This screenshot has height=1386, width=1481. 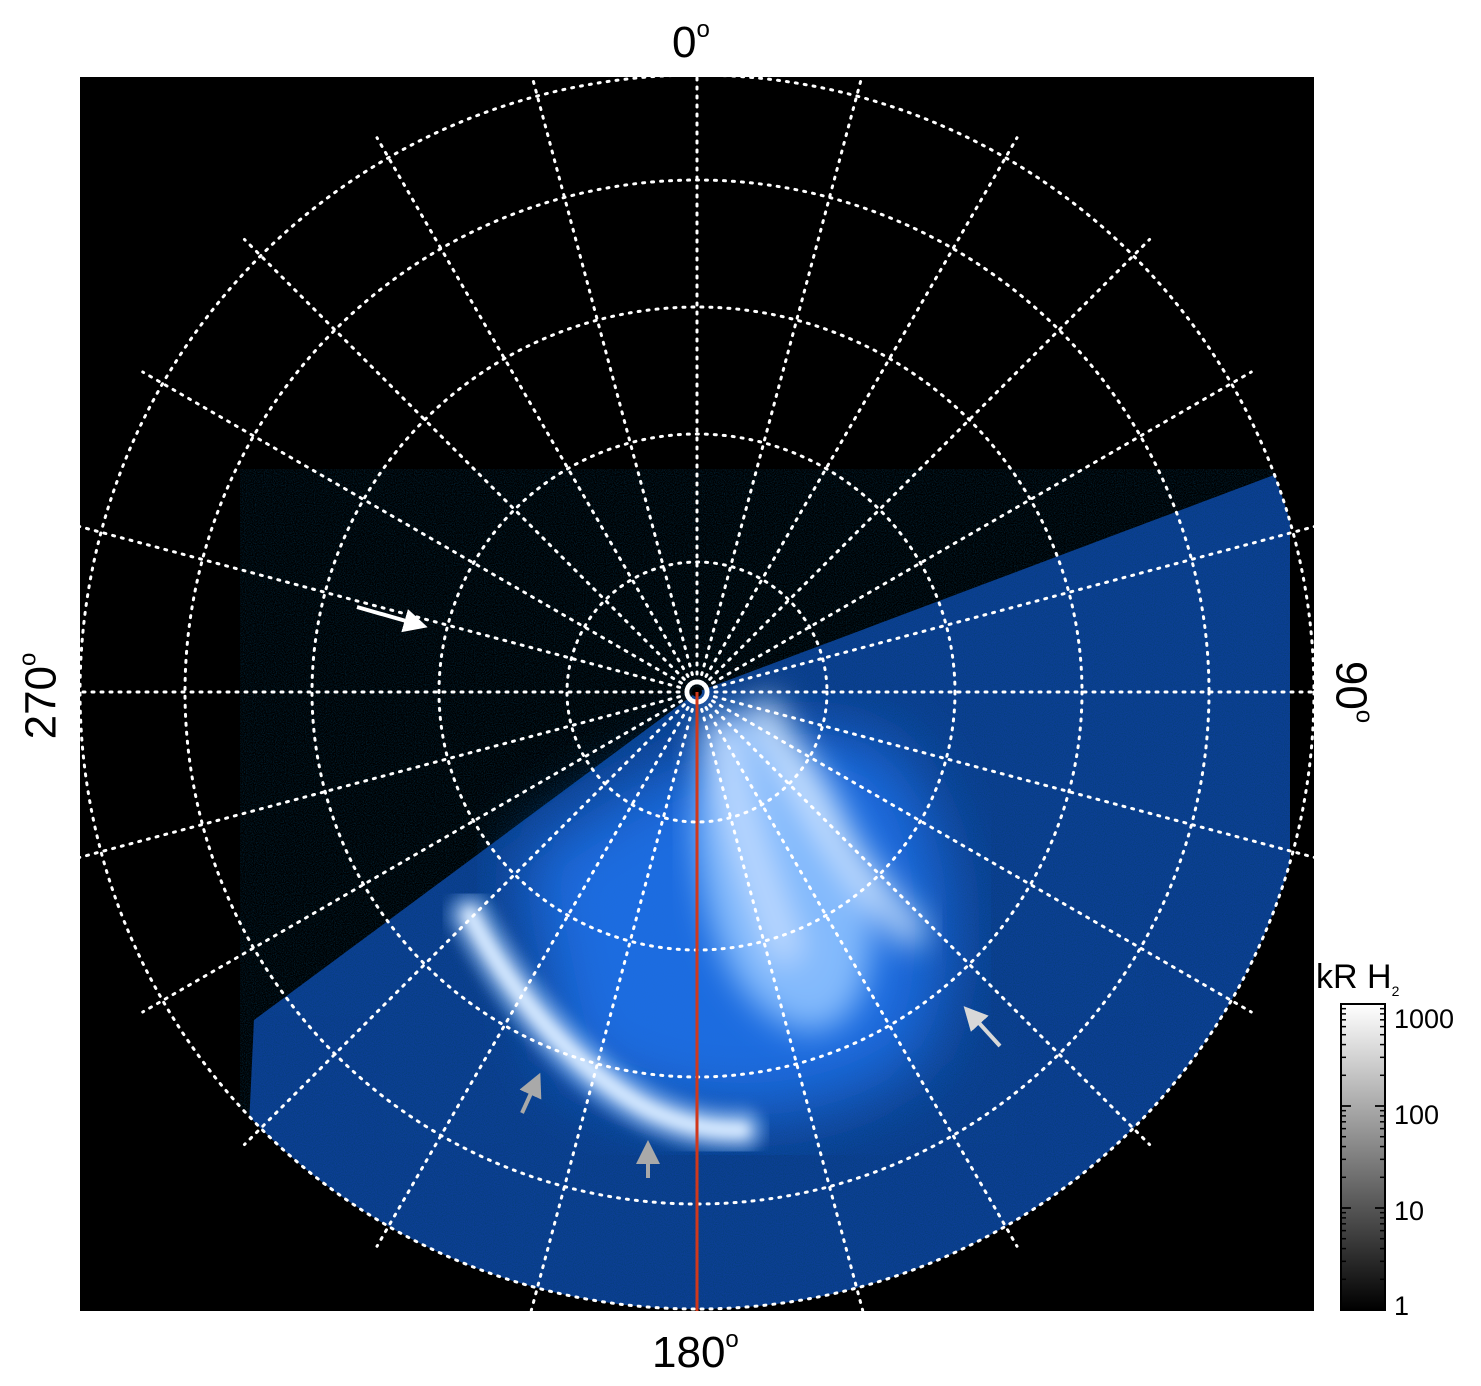 I want to click on colorbar-title: kR H2, so click(x=1358, y=978).